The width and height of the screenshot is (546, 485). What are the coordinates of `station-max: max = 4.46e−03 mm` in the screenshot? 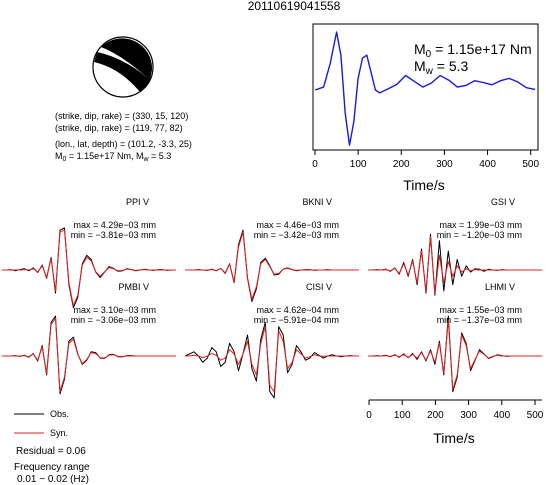 It's located at (297, 225).